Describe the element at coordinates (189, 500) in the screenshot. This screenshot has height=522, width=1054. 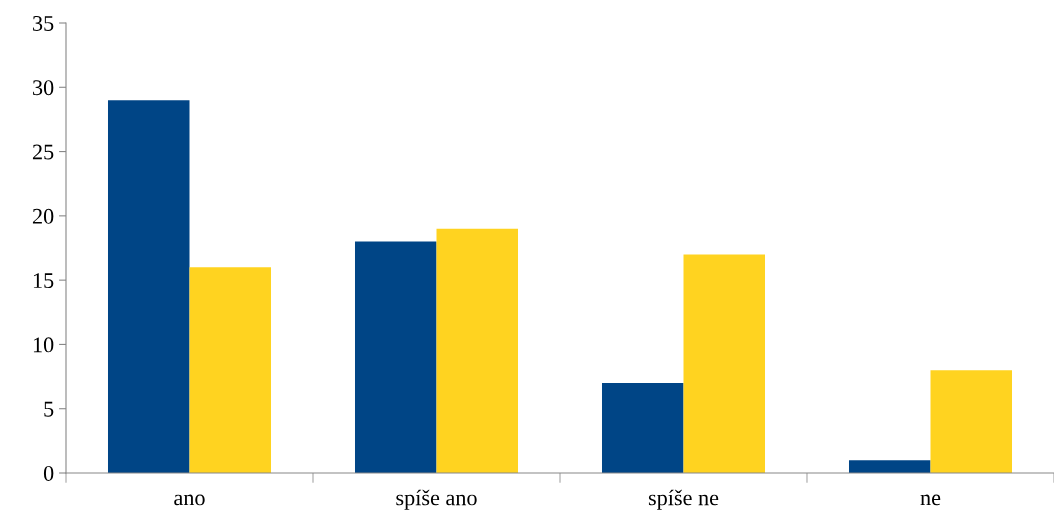
I see `x-tick-label: ano` at that location.